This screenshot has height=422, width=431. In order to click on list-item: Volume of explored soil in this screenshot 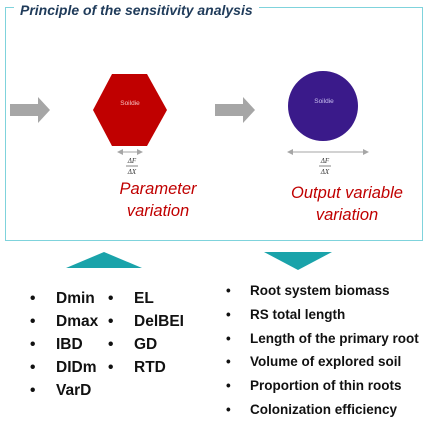, I will do `click(322, 362)`.